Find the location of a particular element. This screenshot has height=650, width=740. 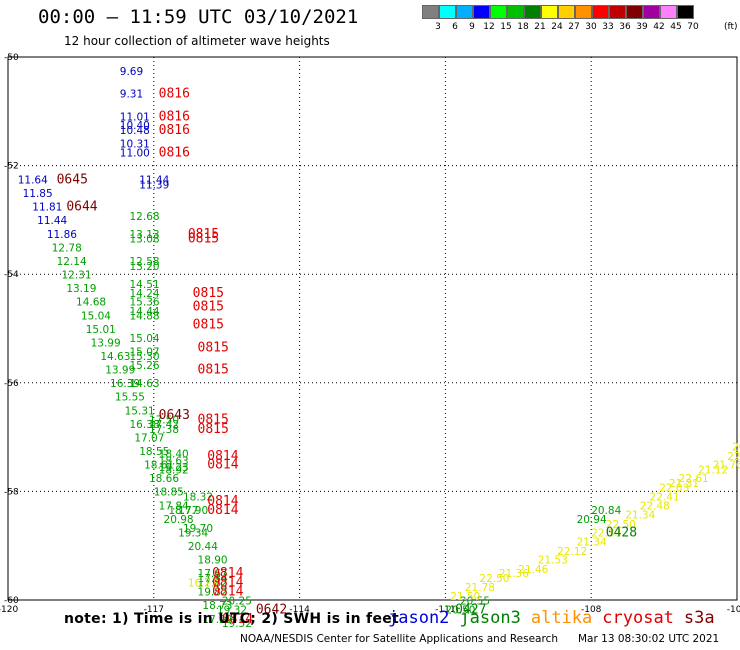

swh-label-jason3: 18.40 is located at coordinates (174, 455).